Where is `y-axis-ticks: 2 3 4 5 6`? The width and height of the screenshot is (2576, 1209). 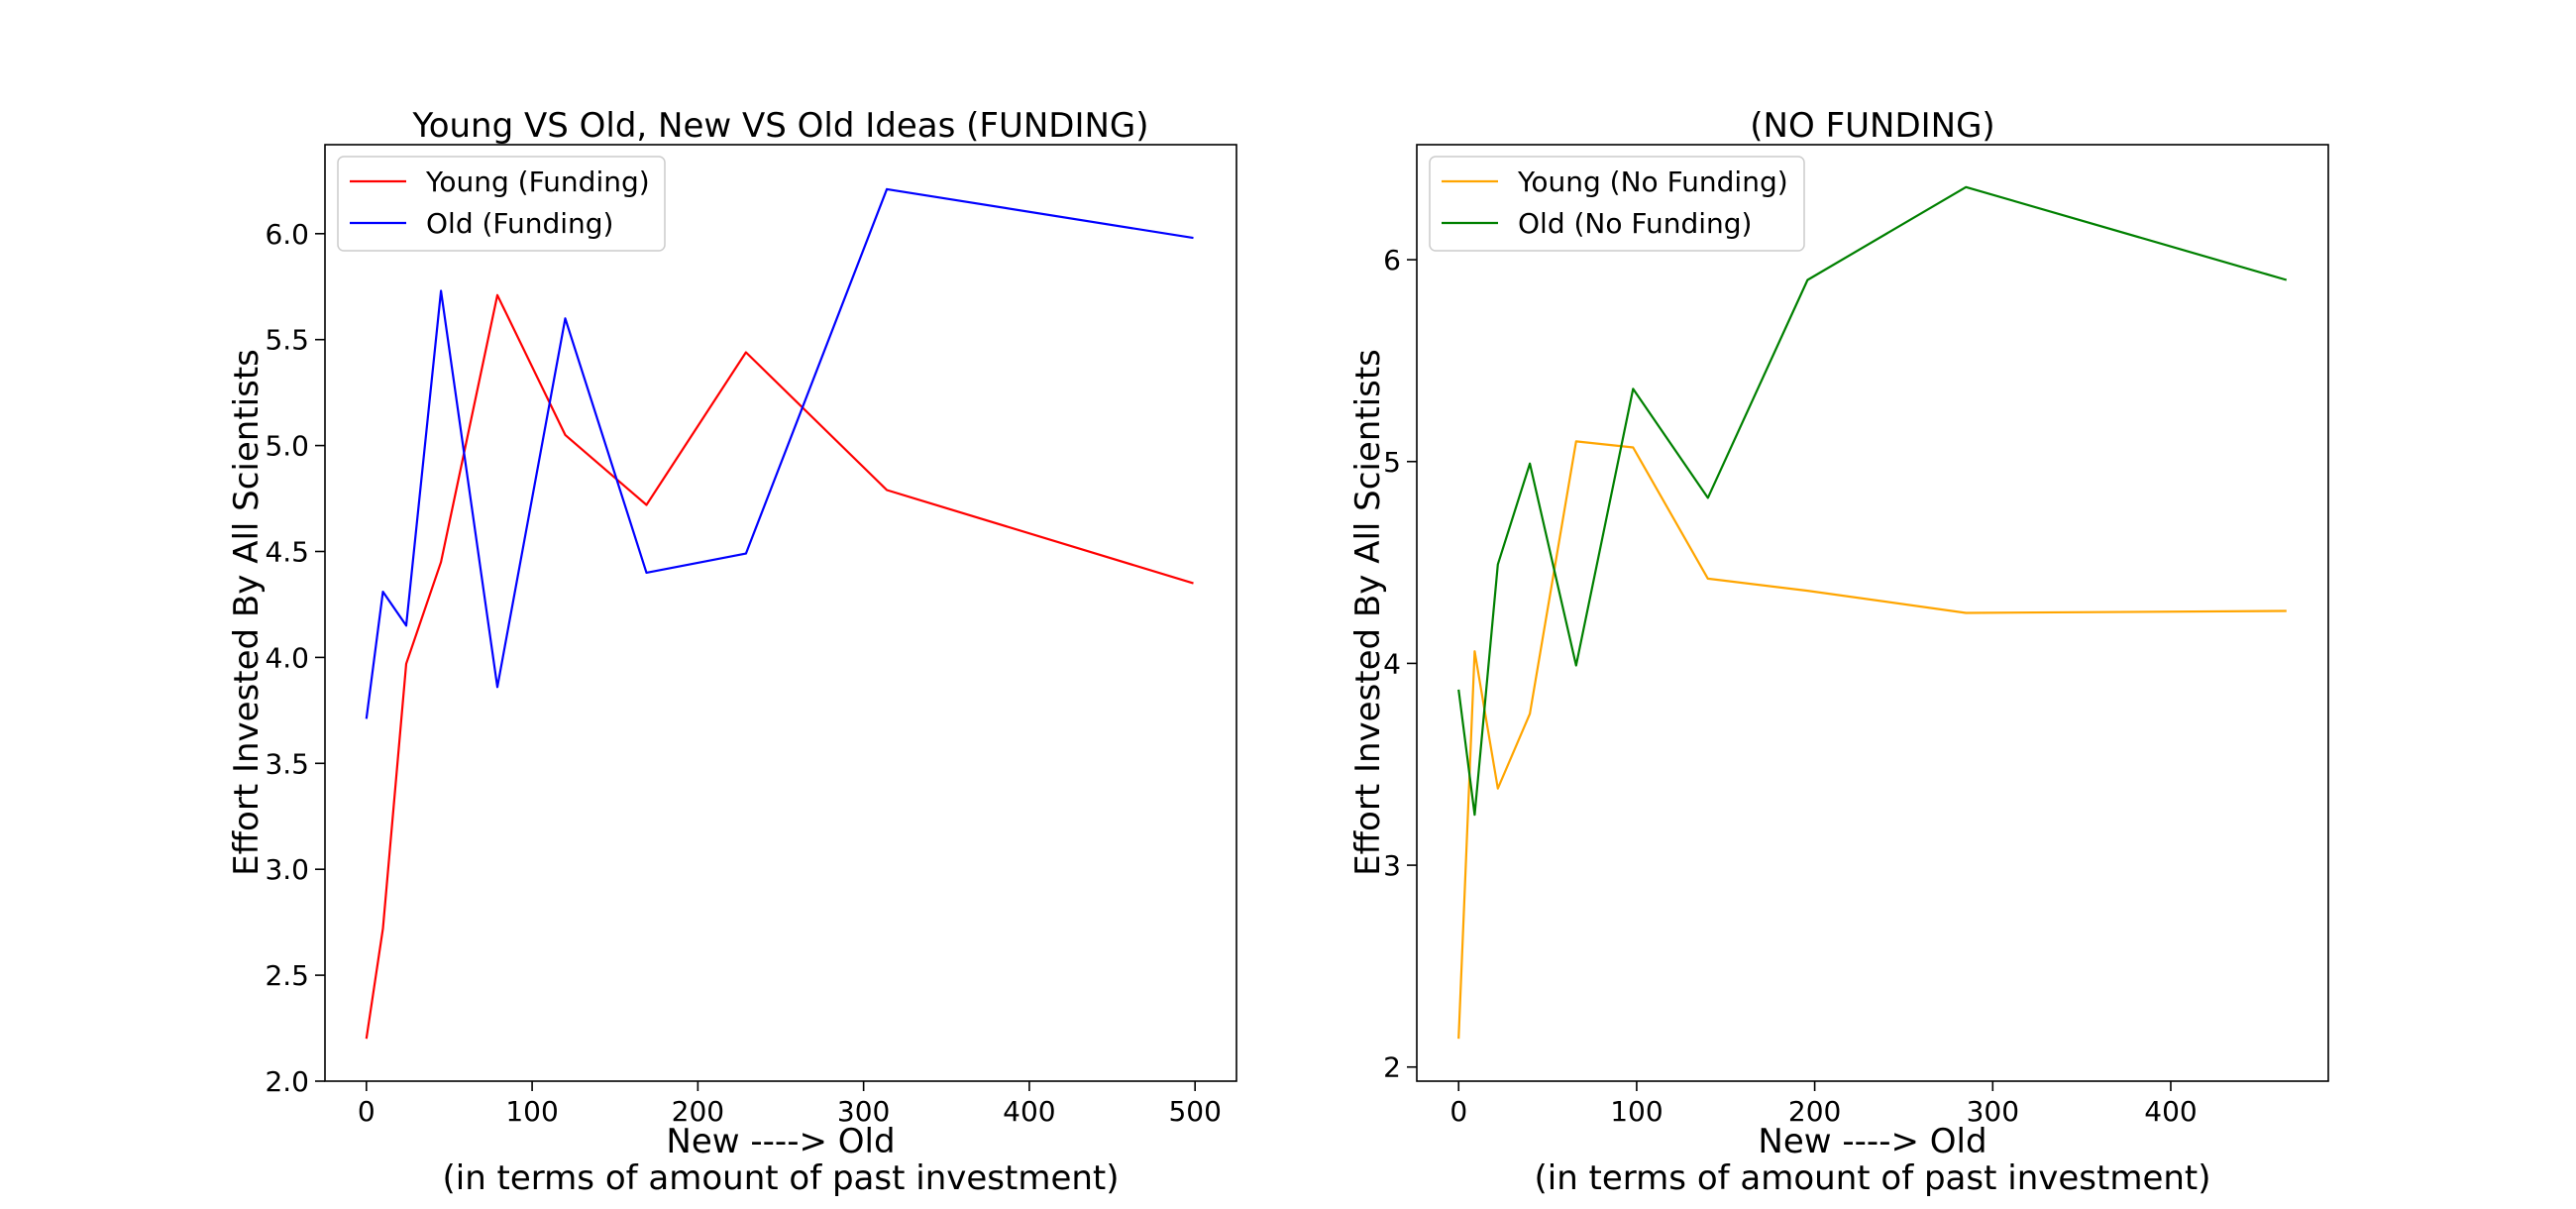 y-axis-ticks: 2 3 4 5 6 is located at coordinates (1400, 664).